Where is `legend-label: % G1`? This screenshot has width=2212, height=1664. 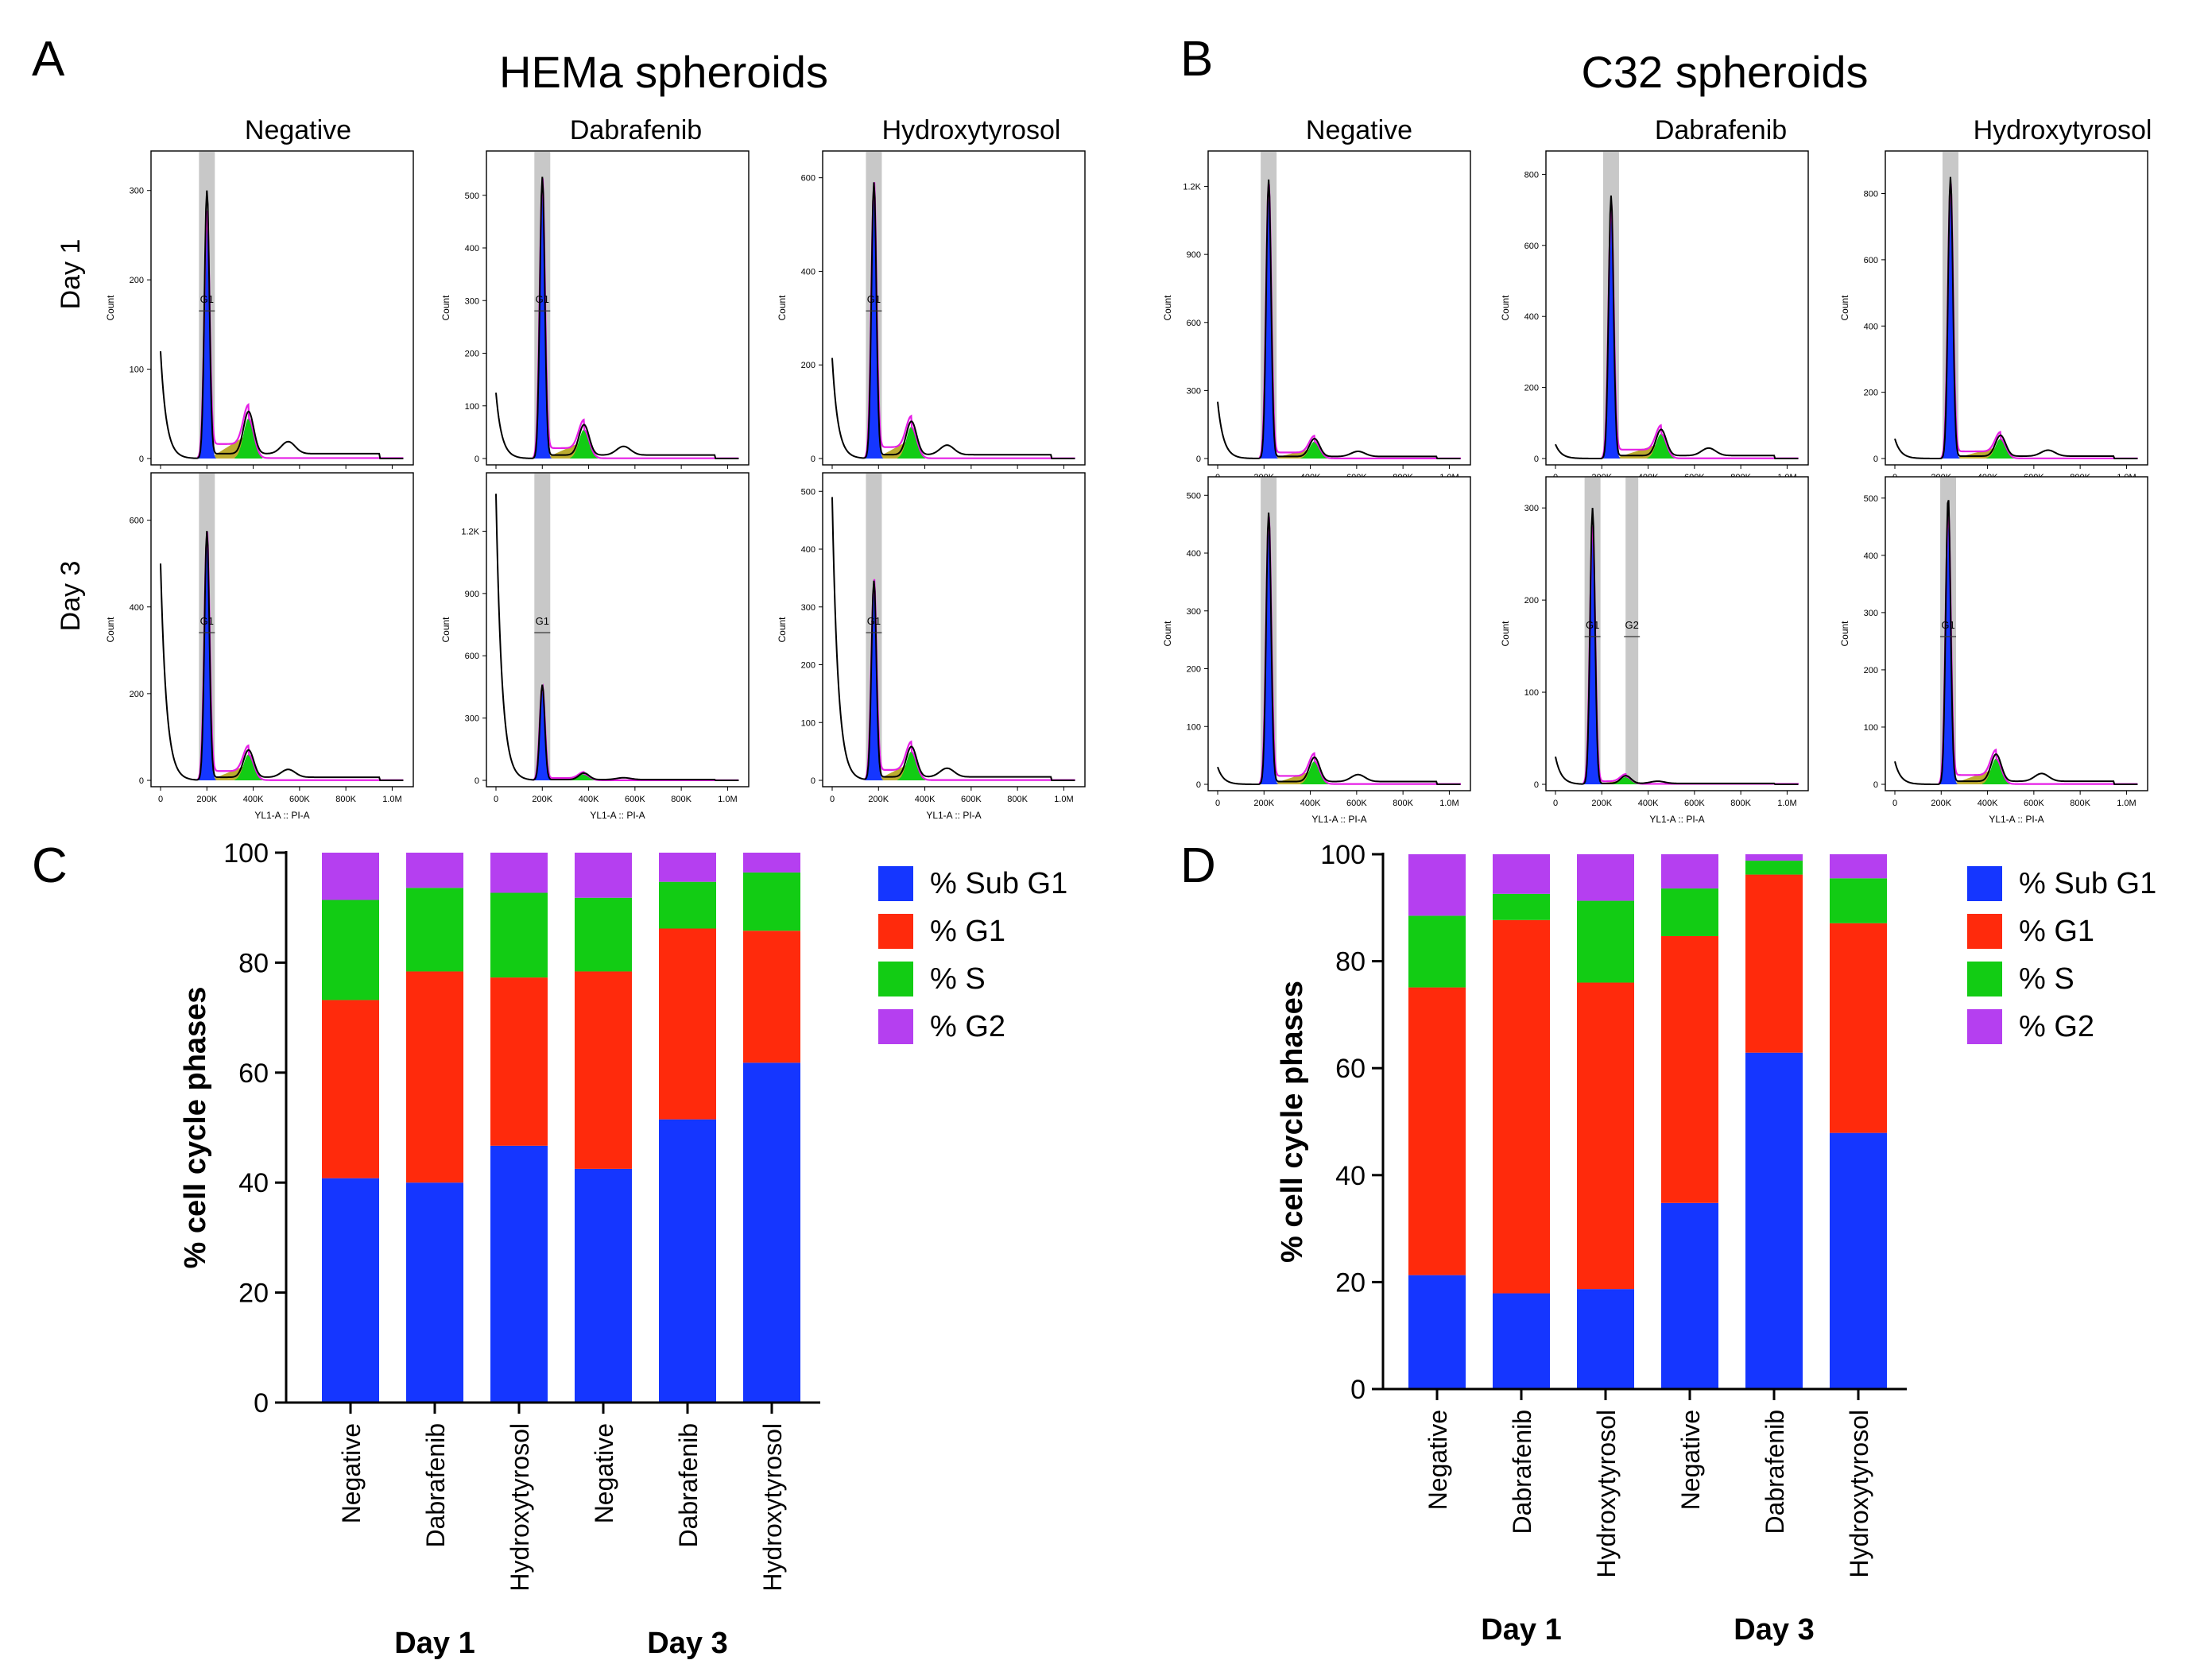 legend-label: % G1 is located at coordinates (967, 931).